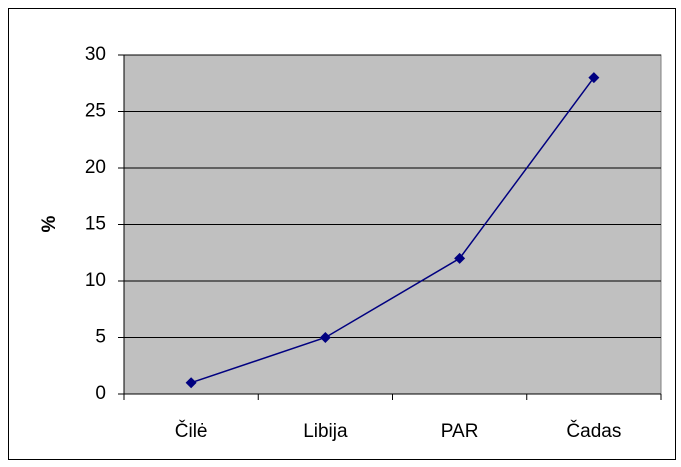 This screenshot has height=467, width=681. Describe the element at coordinates (95, 280) in the screenshot. I see `y-tick-label: 10` at that location.